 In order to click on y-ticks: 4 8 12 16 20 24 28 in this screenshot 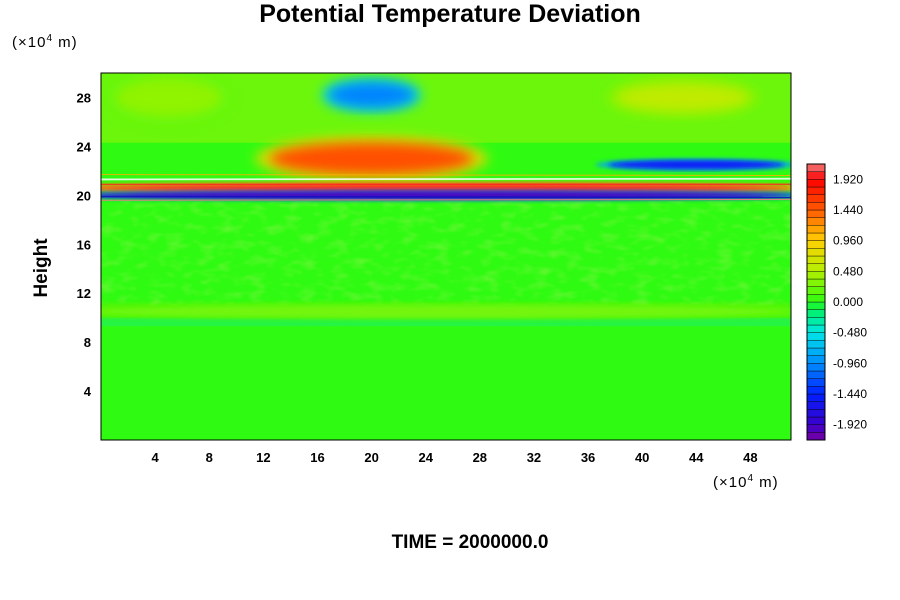, I will do `click(84, 244)`.